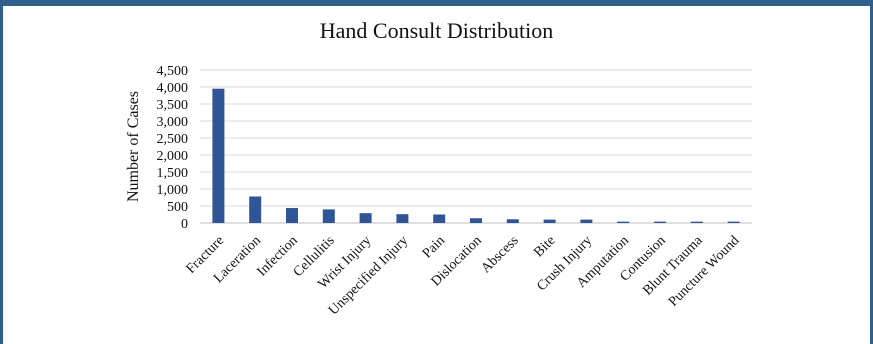  Describe the element at coordinates (133, 146) in the screenshot. I see `y-axis-label: Number of Cases` at that location.